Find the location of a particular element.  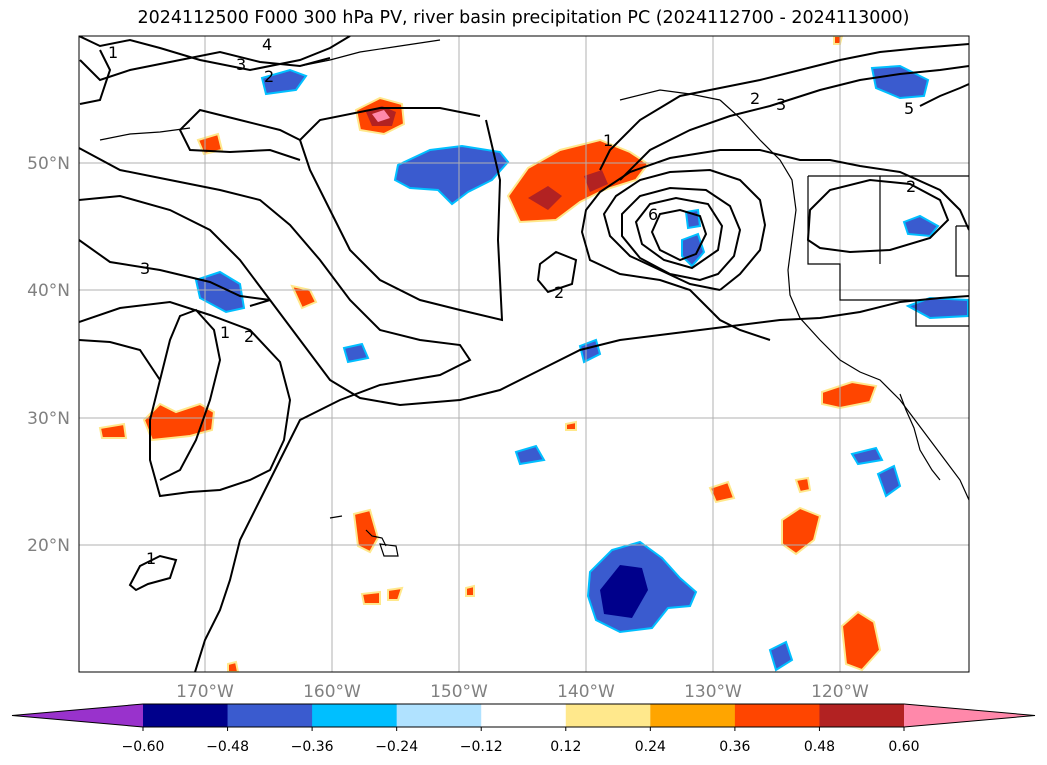

lat-label: 50°N is located at coordinates (48, 164).